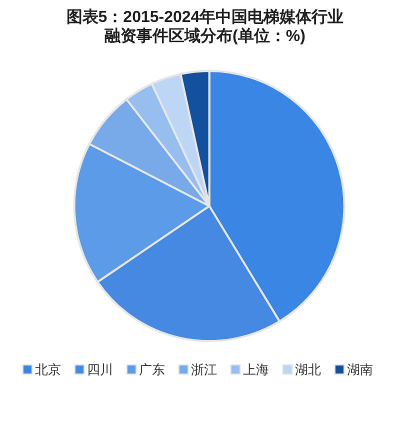 The height and width of the screenshot is (423, 410). Describe the element at coordinates (100, 369) in the screenshot. I see `legend-label: 四川` at that location.